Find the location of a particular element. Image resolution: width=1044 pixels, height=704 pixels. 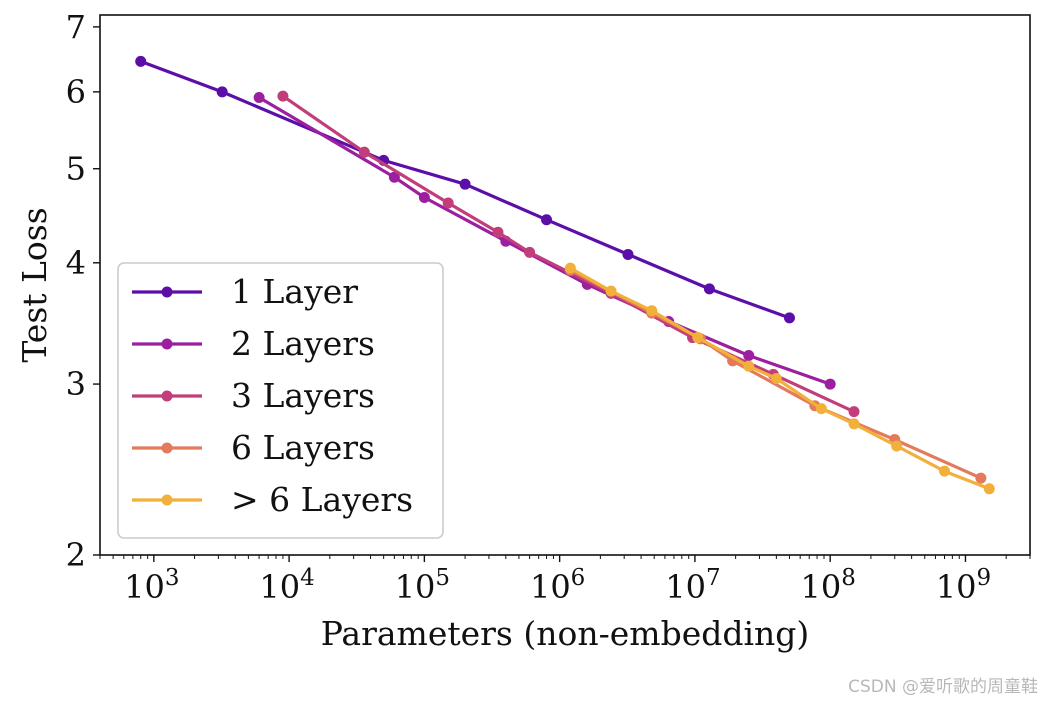

x-tick-label: 10⁵ is located at coordinates (422, 585).